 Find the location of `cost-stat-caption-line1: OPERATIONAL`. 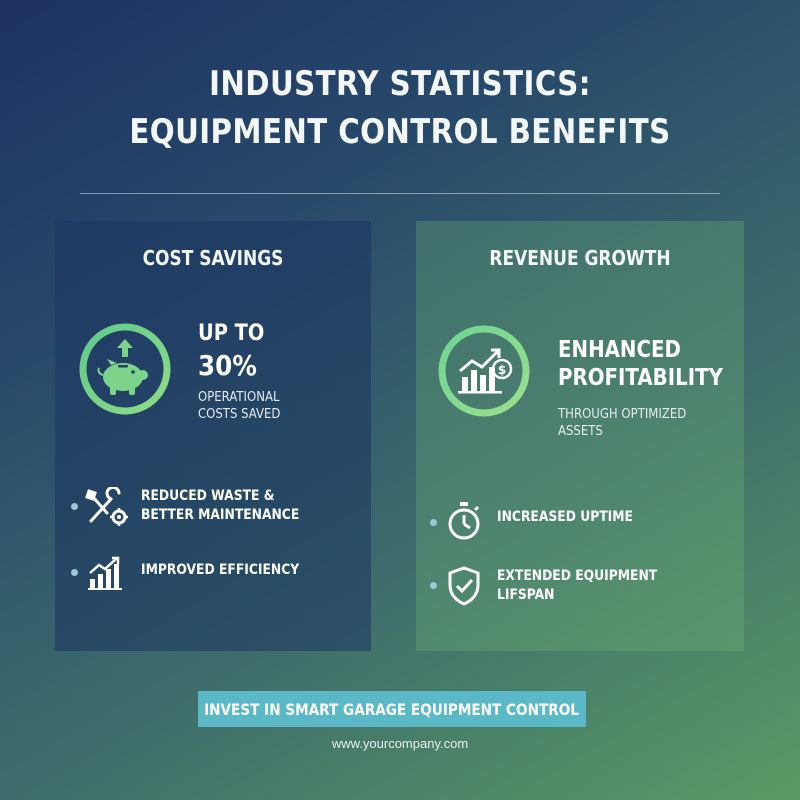

cost-stat-caption-line1: OPERATIONAL is located at coordinates (239, 397).